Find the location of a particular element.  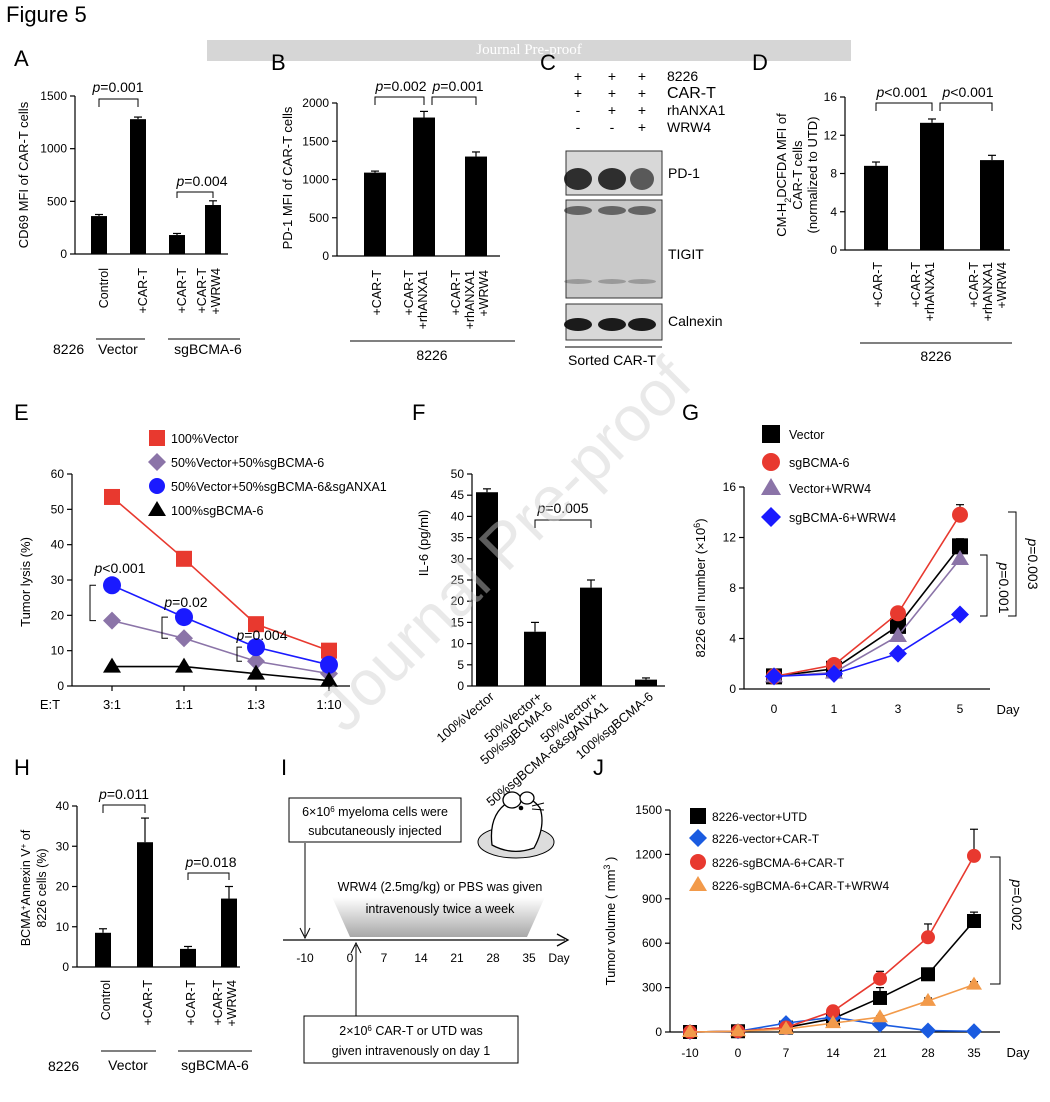

y-tick-label: 1500 is located at coordinates (648, 810).